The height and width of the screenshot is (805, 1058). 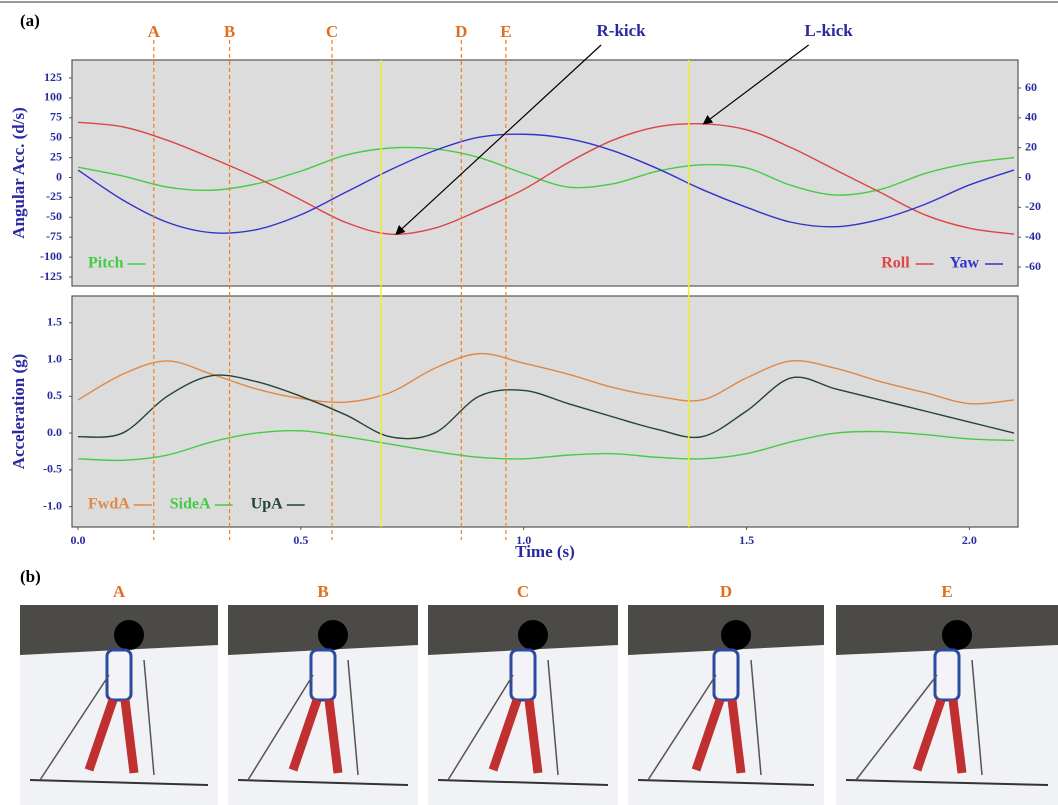 What do you see at coordinates (332, 31) in the screenshot?
I see `phase-label: C` at bounding box center [332, 31].